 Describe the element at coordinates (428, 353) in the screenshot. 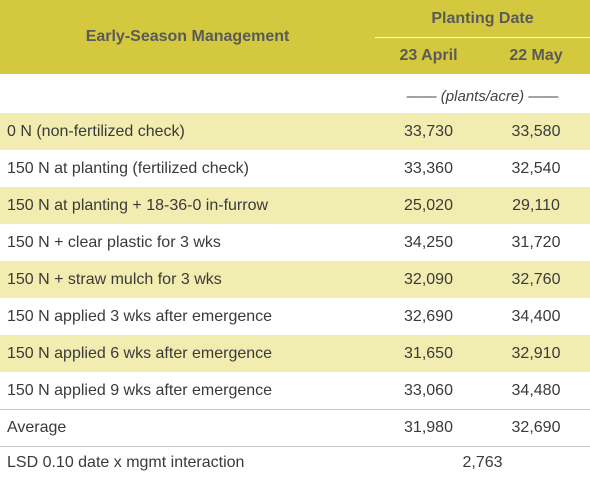

I see `value-23-april: 31,650` at that location.